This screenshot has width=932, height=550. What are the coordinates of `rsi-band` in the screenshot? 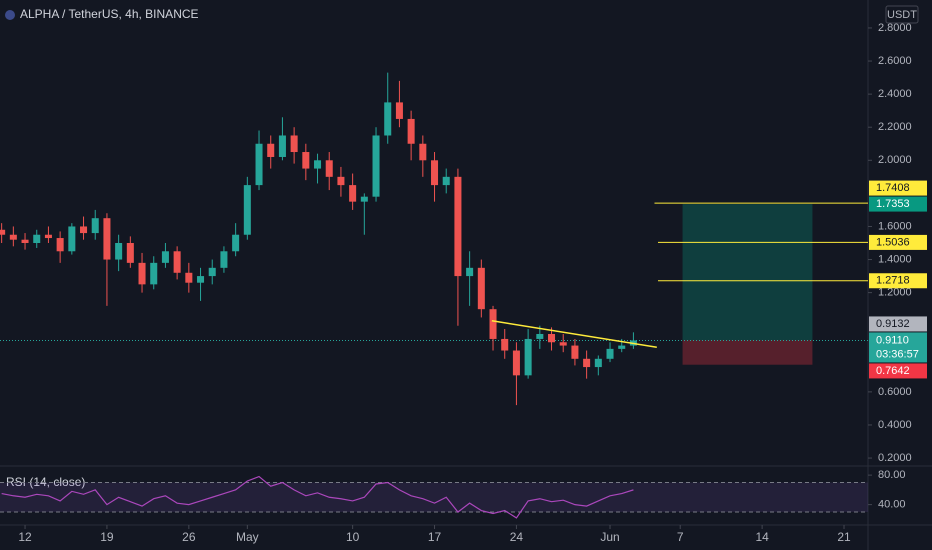 It's located at (434, 497).